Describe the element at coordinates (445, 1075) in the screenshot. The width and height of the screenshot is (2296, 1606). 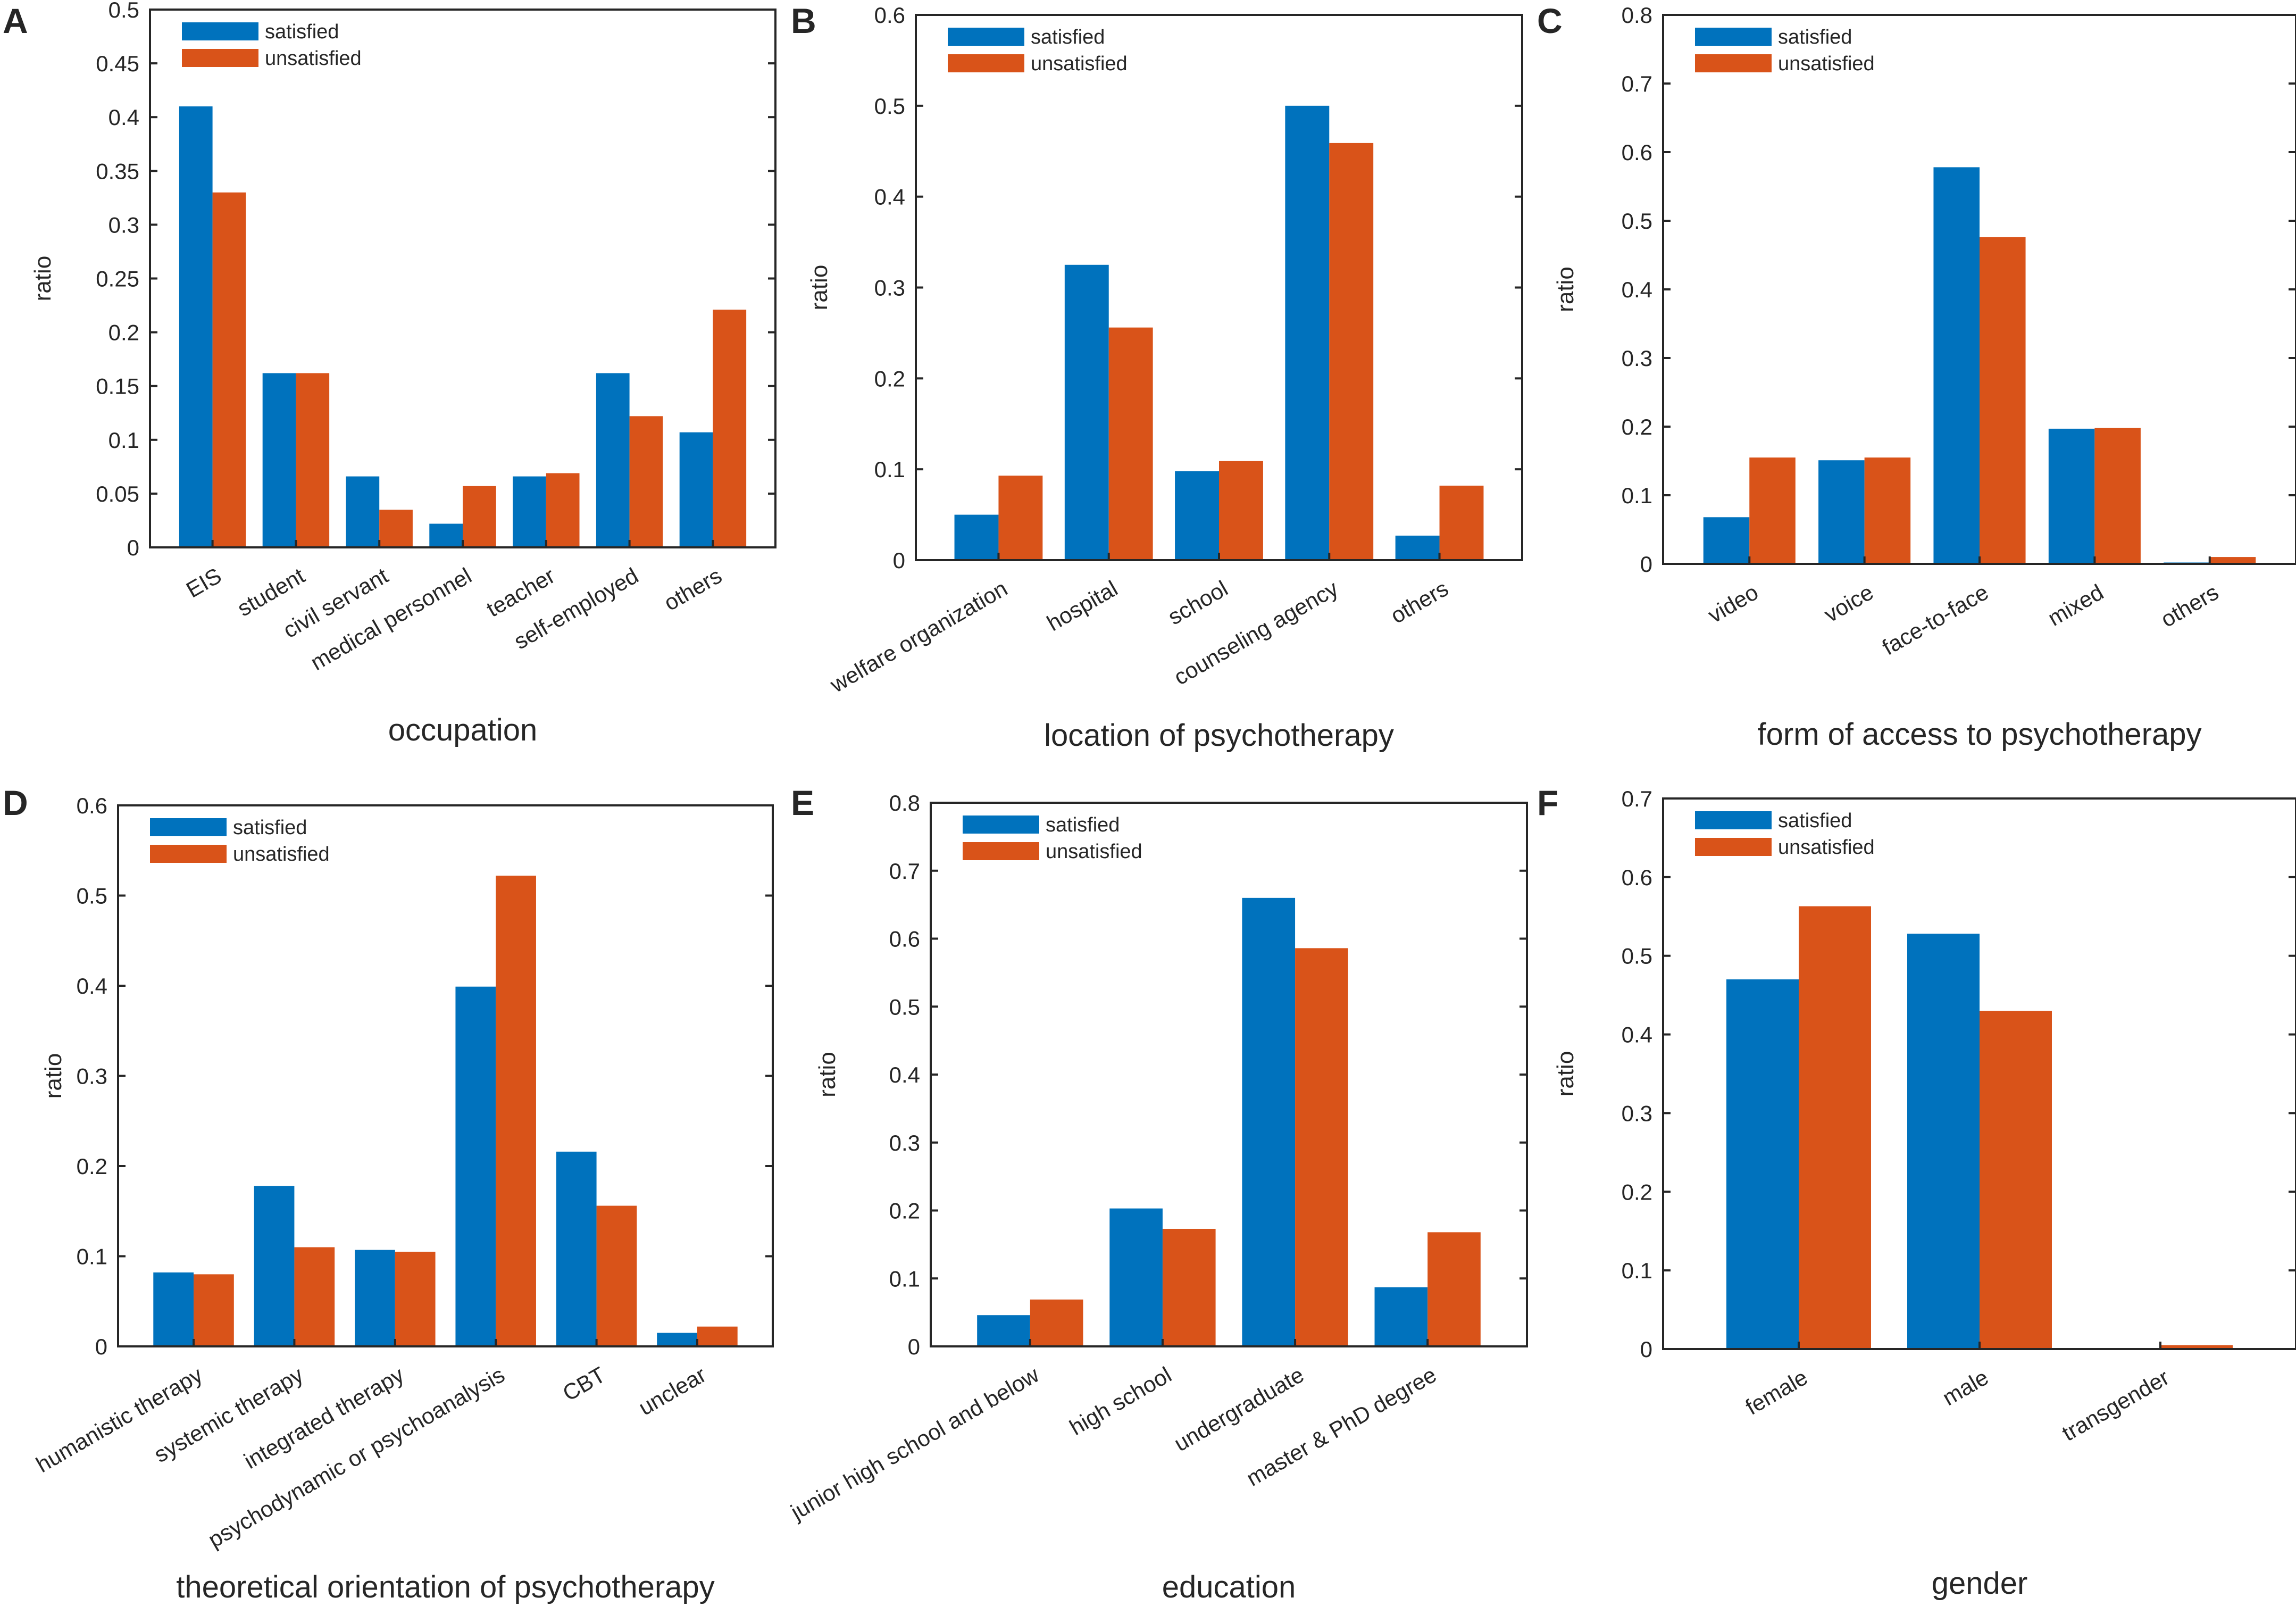
I see `axes-box` at that location.